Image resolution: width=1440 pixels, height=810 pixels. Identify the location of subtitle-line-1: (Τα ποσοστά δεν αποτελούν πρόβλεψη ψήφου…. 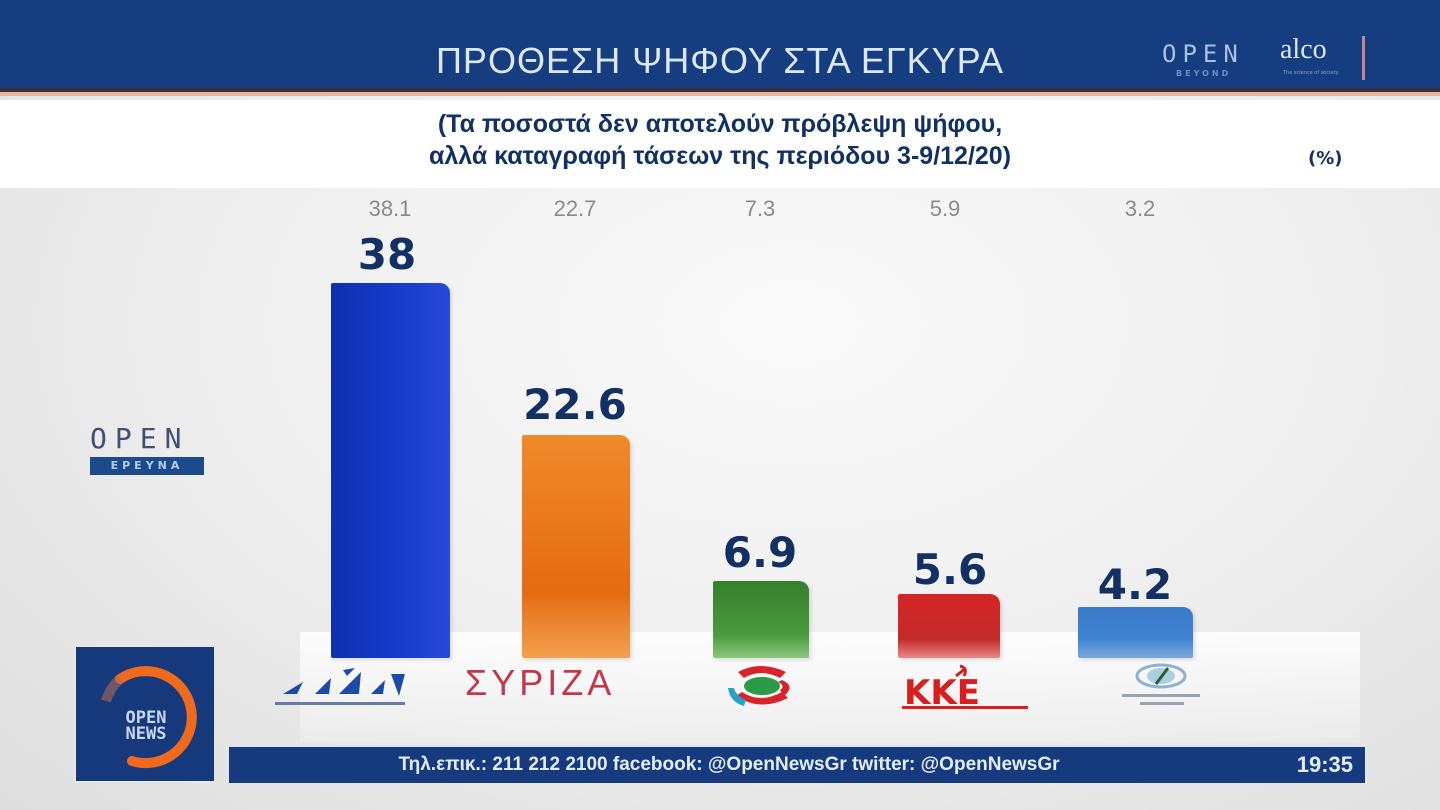
(720, 124).